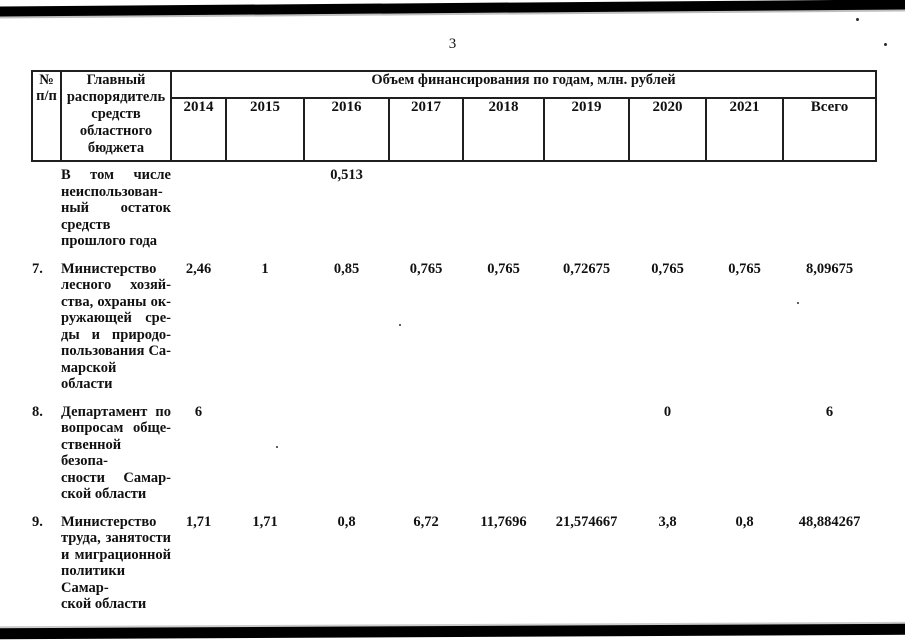  Describe the element at coordinates (37, 521) in the screenshot. I see `row-number: 9.` at that location.